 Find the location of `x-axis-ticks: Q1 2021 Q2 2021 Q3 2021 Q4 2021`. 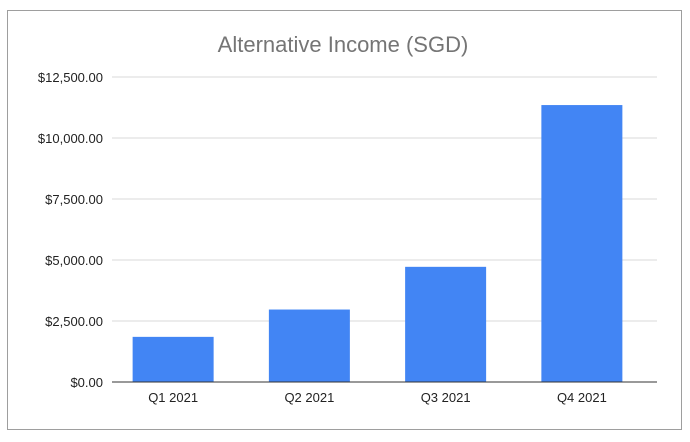

x-axis-ticks: Q1 2021 Q2 2021 Q3 2021 Q4 2021 is located at coordinates (377, 397).